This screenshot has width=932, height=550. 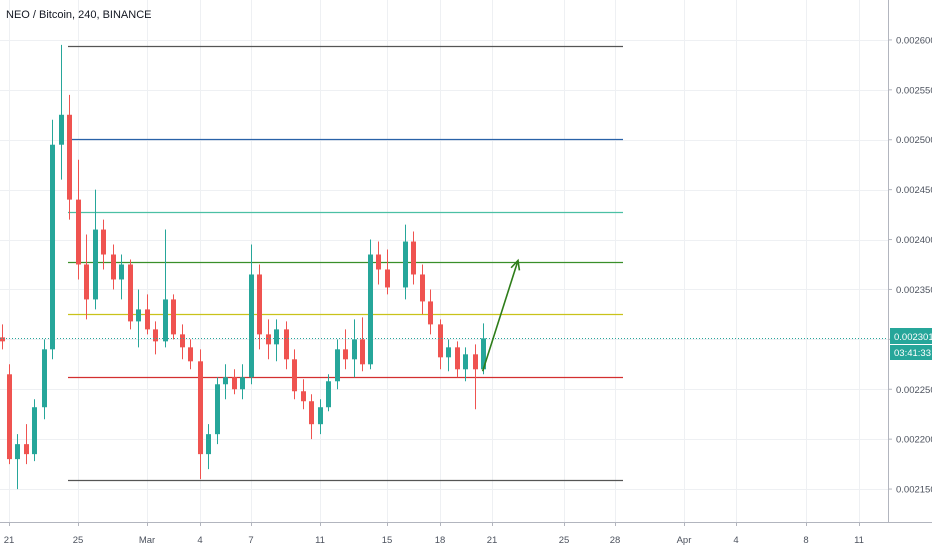 What do you see at coordinates (914, 240) in the screenshot?
I see `price-tick-label: 0.002400` at bounding box center [914, 240].